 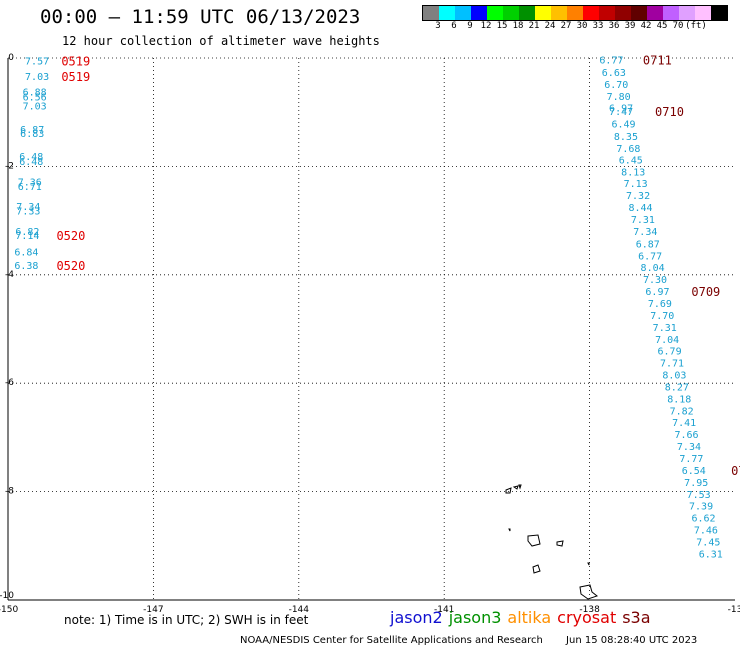 I want to click on swh-value-label: 7.32, so click(x=638, y=196).